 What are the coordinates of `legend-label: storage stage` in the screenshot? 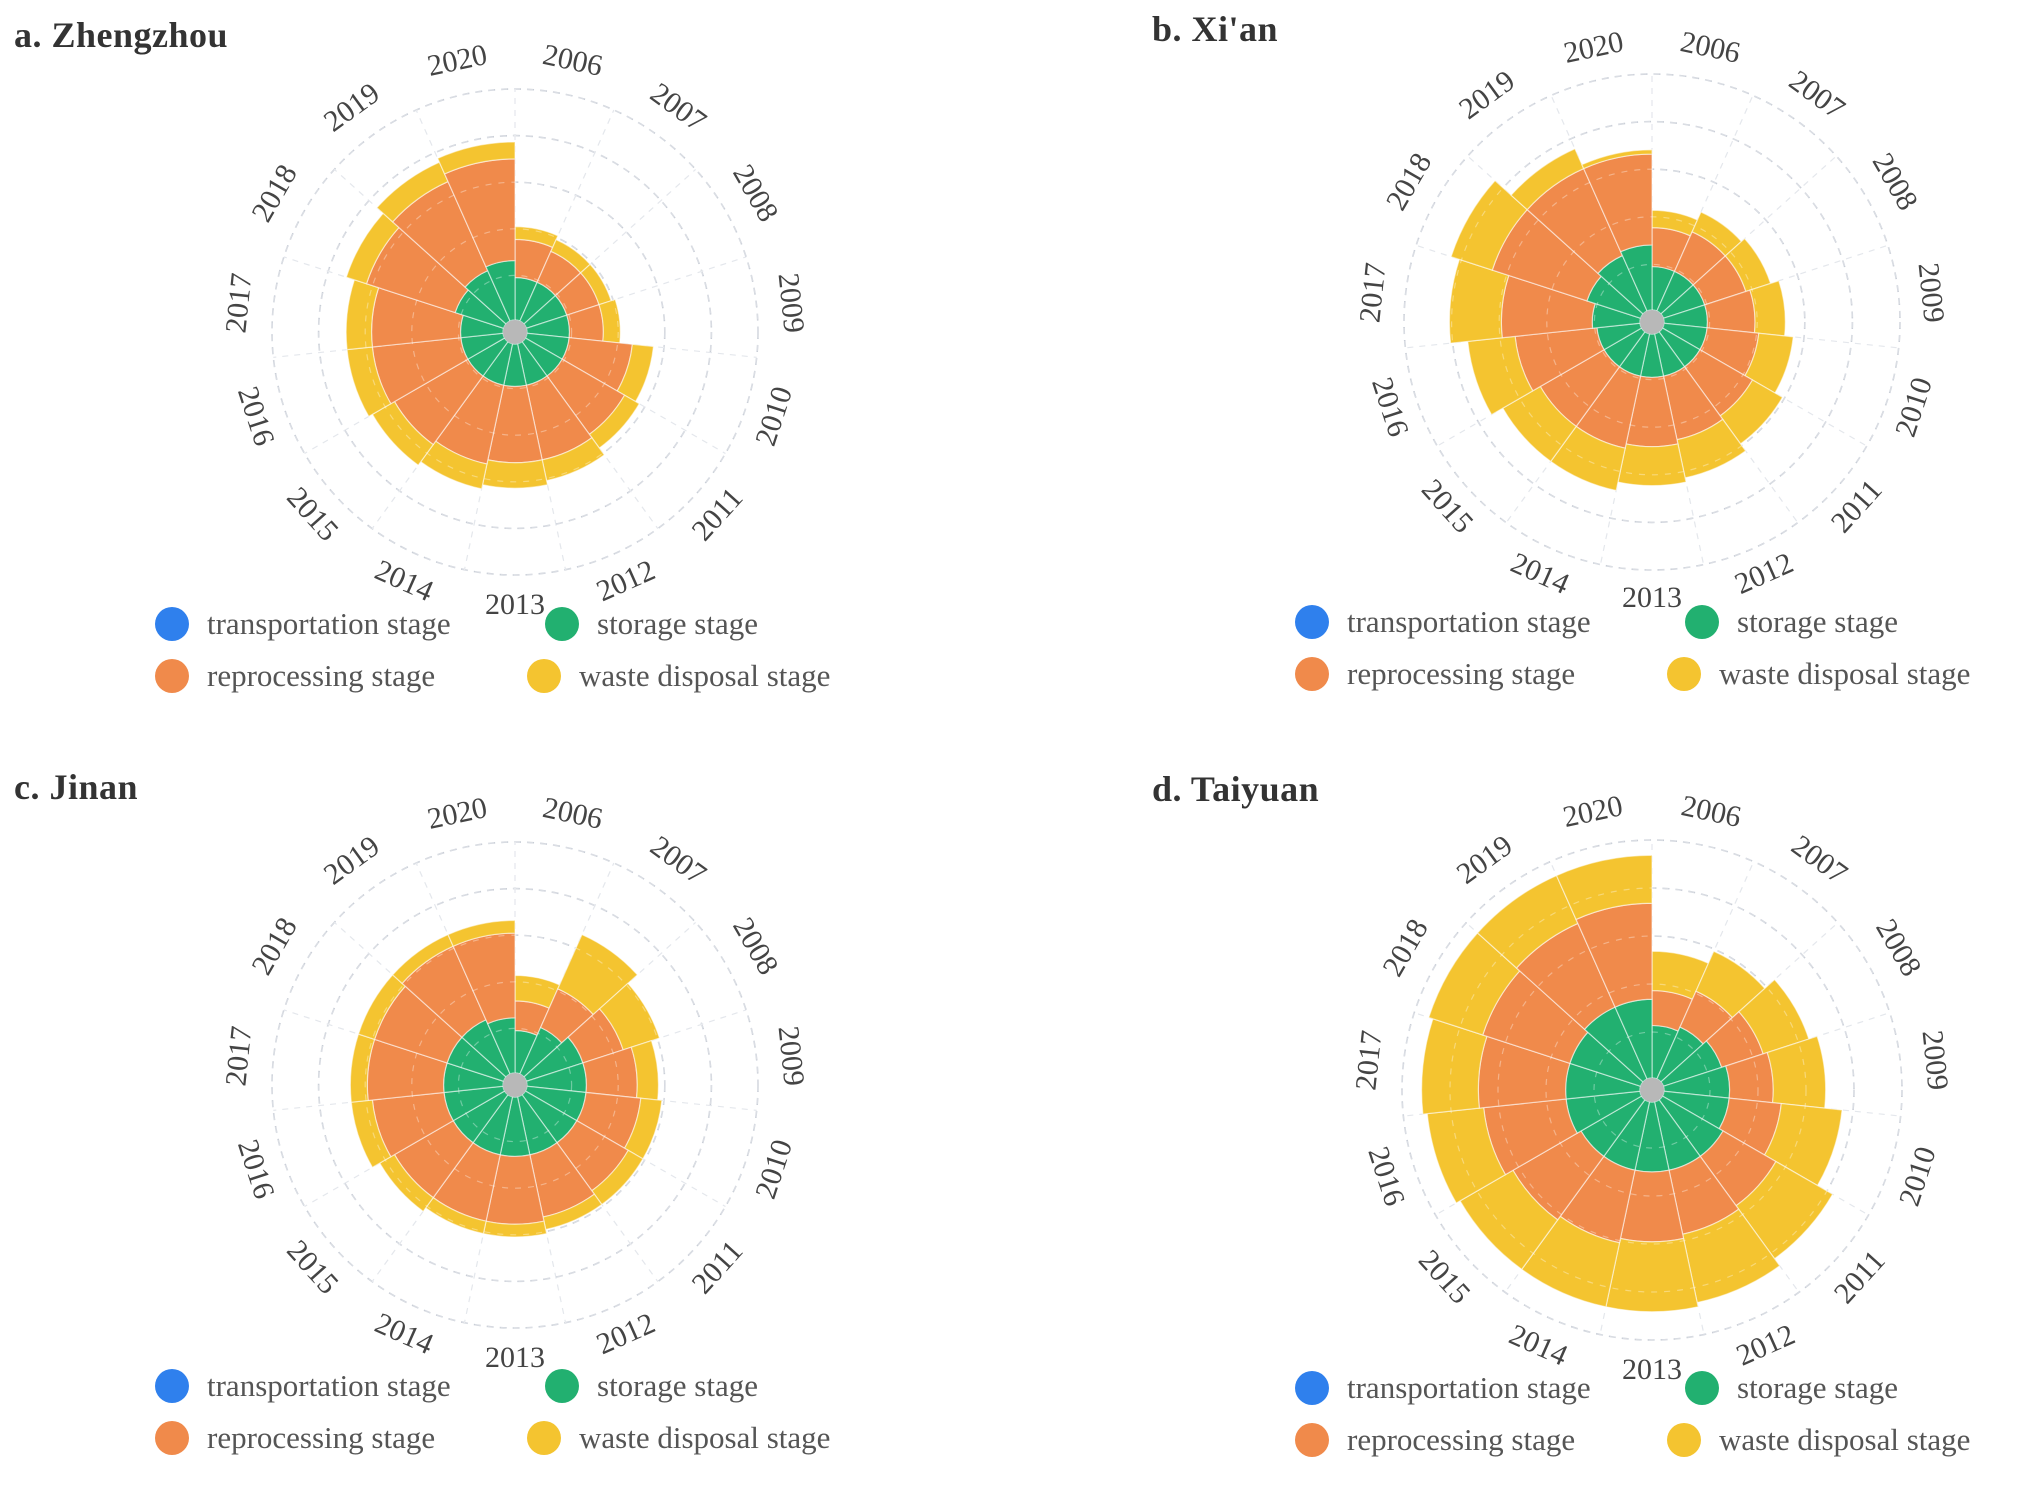 It's located at (1817, 1387).